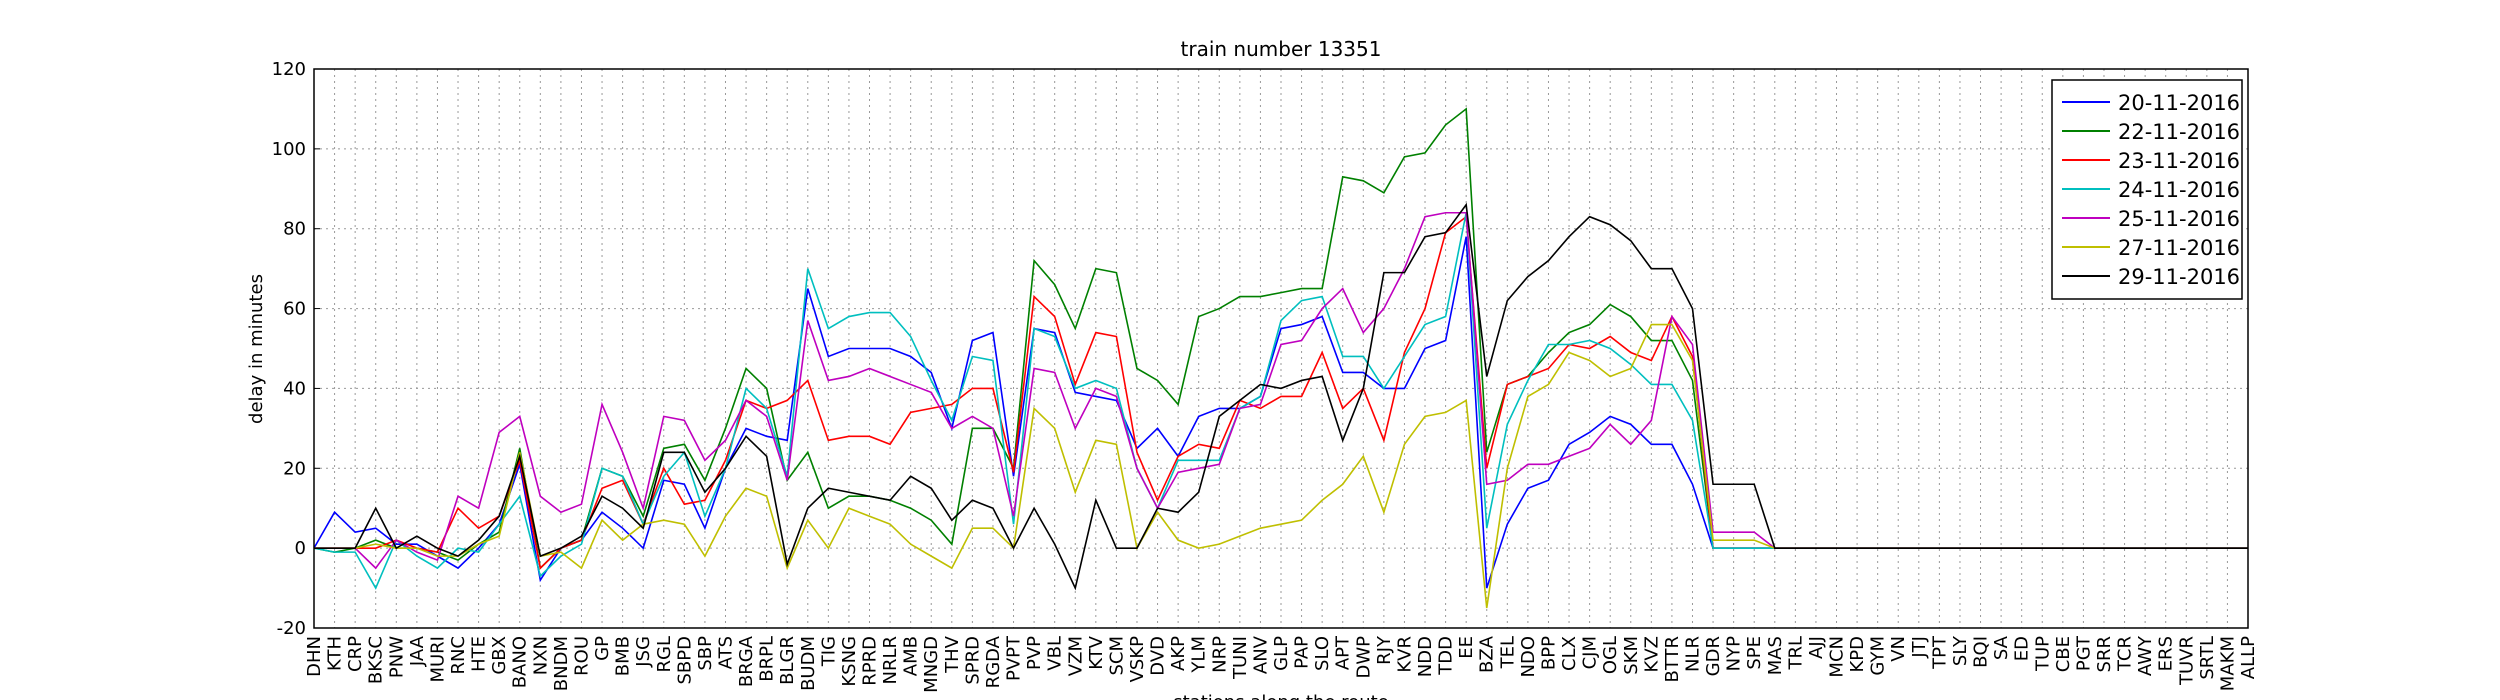  I want to click on x-tick-label: JAA, so click(417, 651).